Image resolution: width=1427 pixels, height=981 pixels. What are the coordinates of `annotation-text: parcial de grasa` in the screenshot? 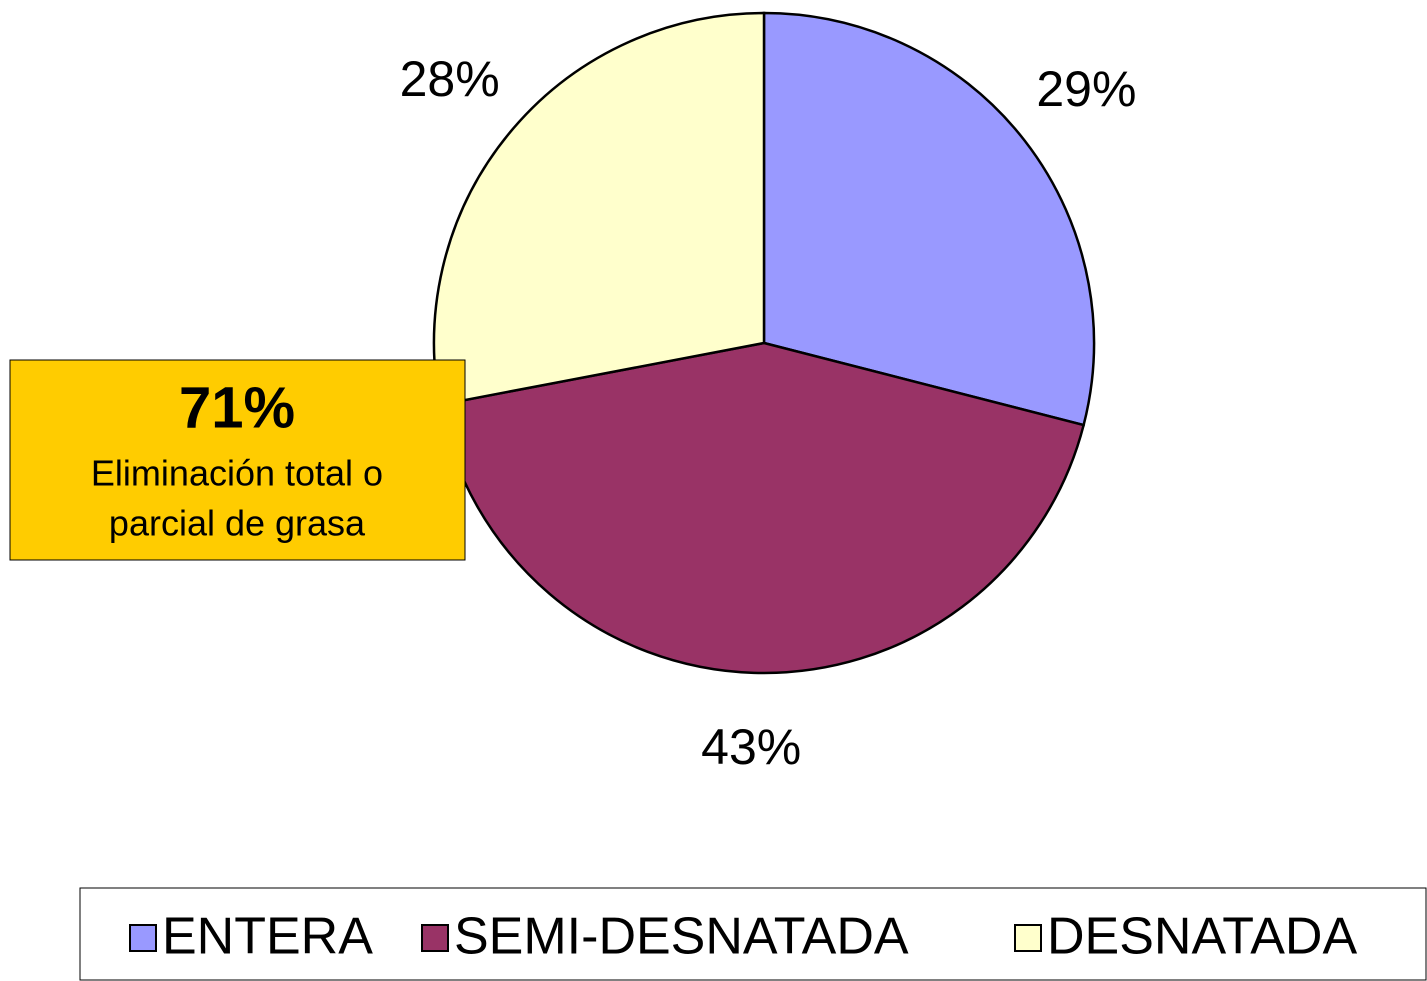 It's located at (237, 523).